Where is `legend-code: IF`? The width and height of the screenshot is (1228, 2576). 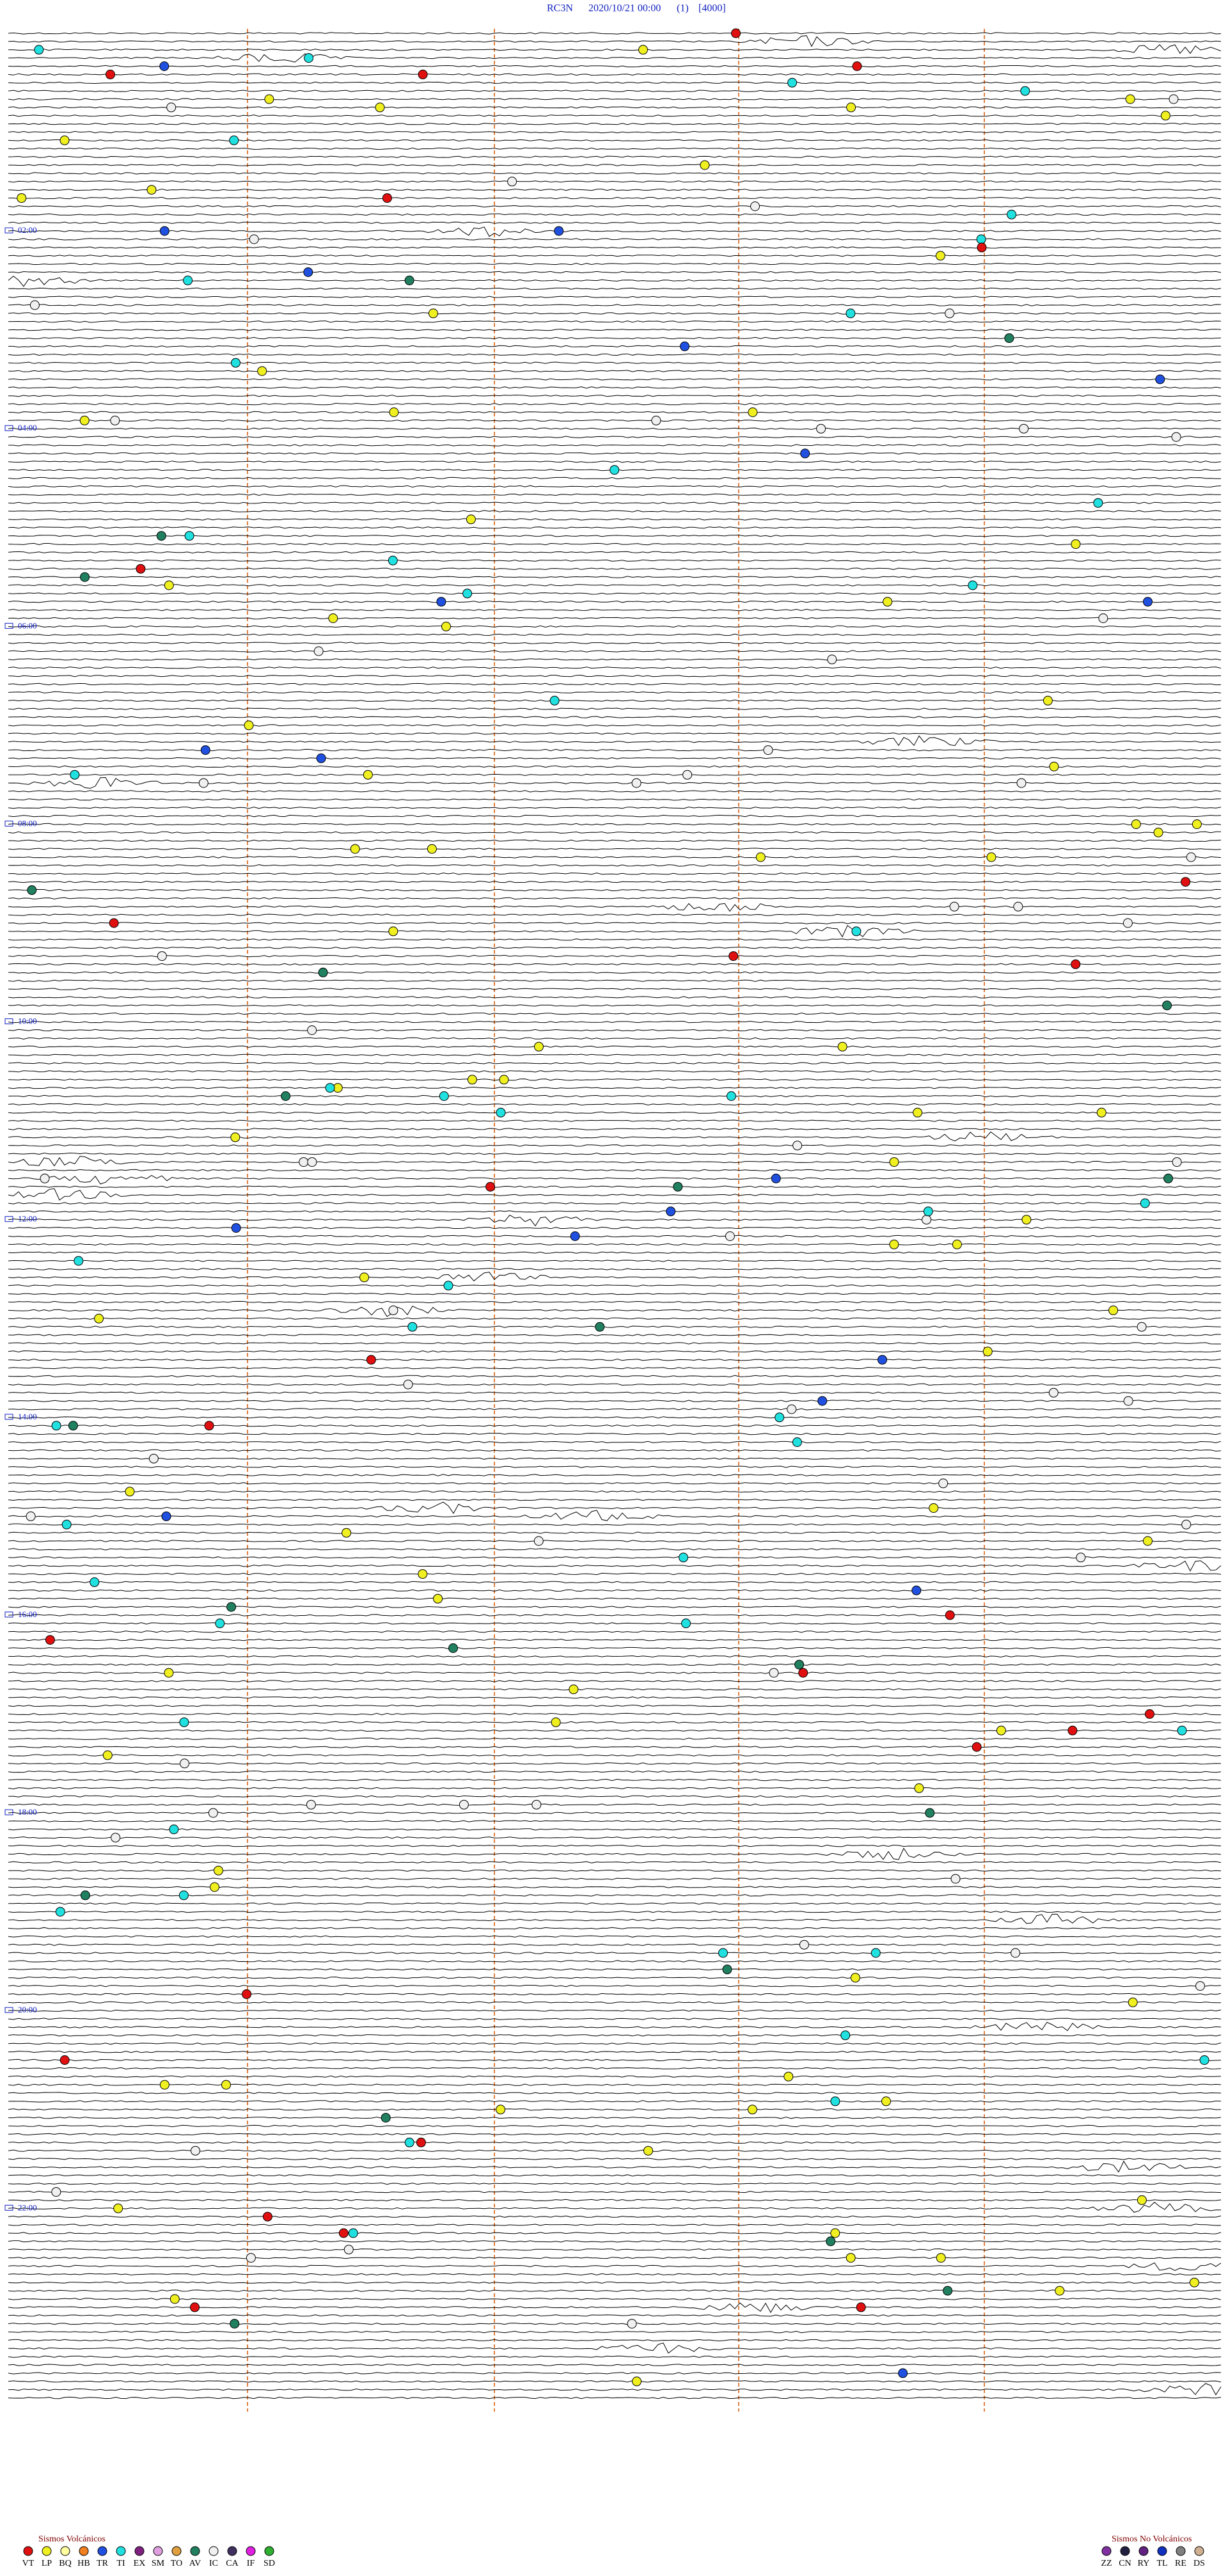
legend-code: IF is located at coordinates (251, 2563).